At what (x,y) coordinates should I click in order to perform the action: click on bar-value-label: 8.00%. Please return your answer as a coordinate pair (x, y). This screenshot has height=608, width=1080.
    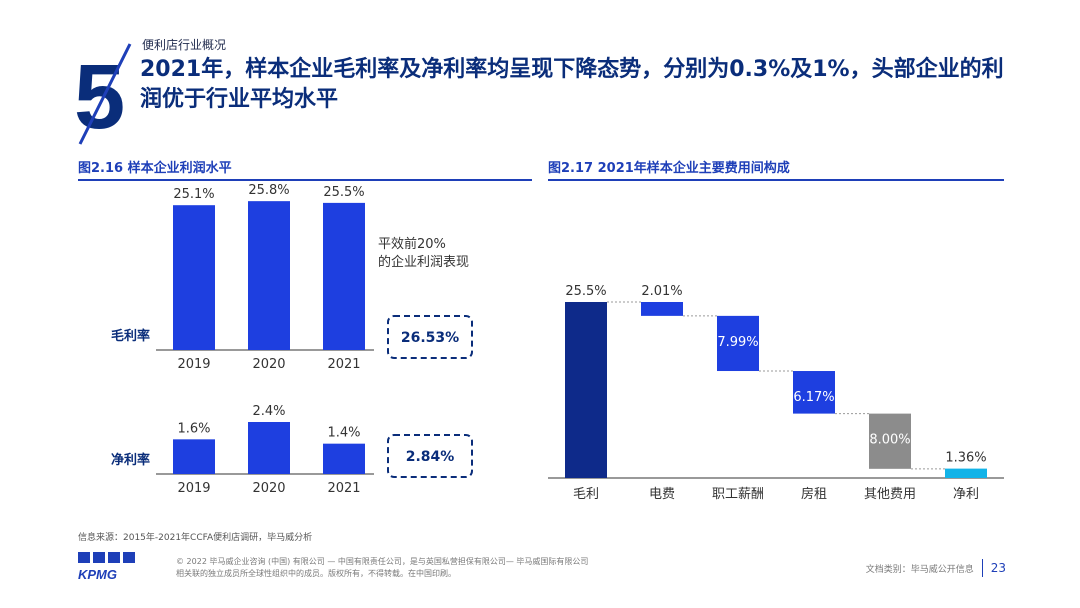
    Looking at the image, I should click on (889, 440).